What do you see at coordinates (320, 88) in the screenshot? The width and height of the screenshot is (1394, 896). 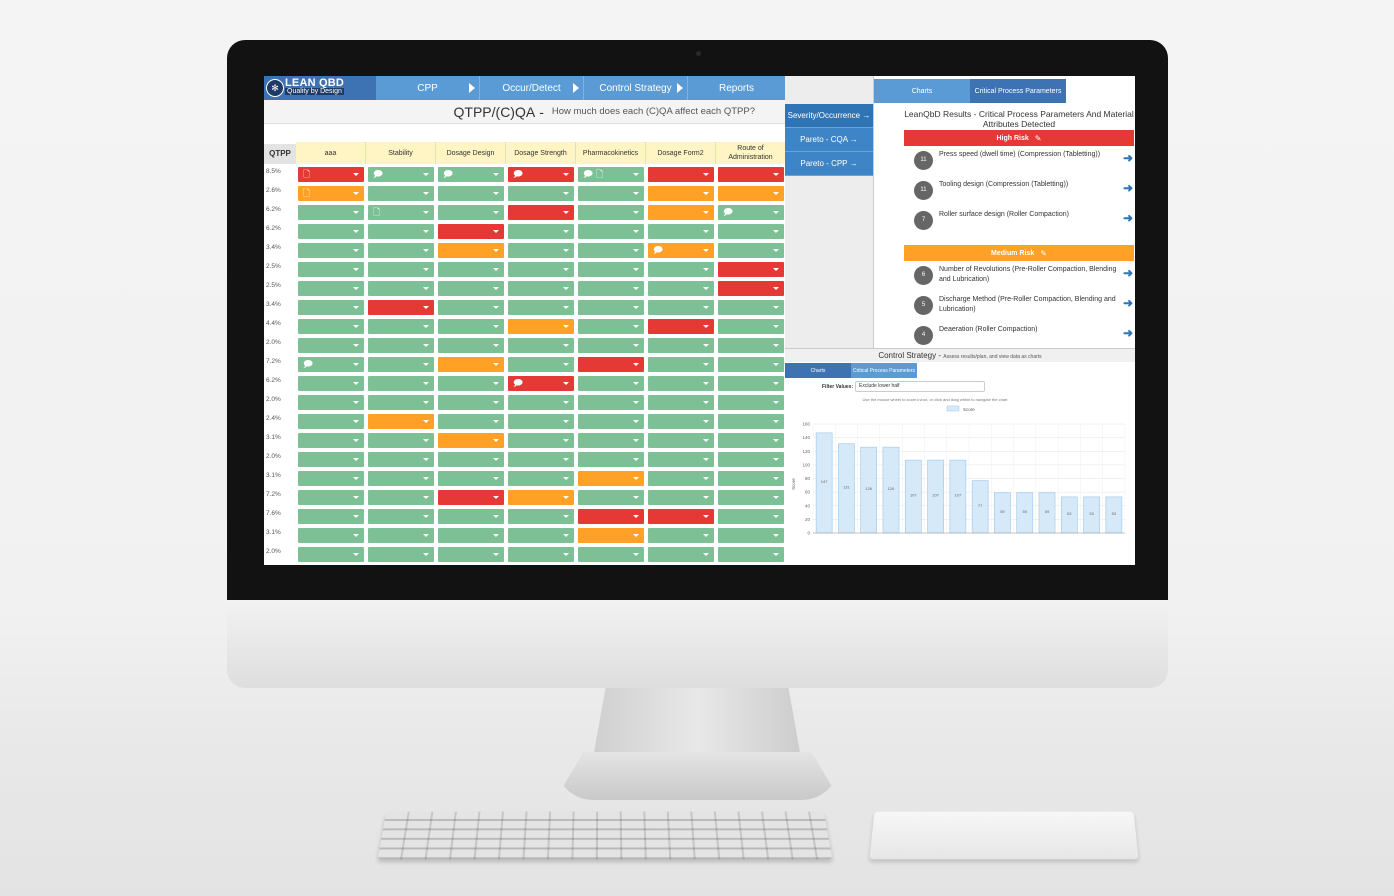 I see `logo: ✻ LEAN QBD Quality by Design` at bounding box center [320, 88].